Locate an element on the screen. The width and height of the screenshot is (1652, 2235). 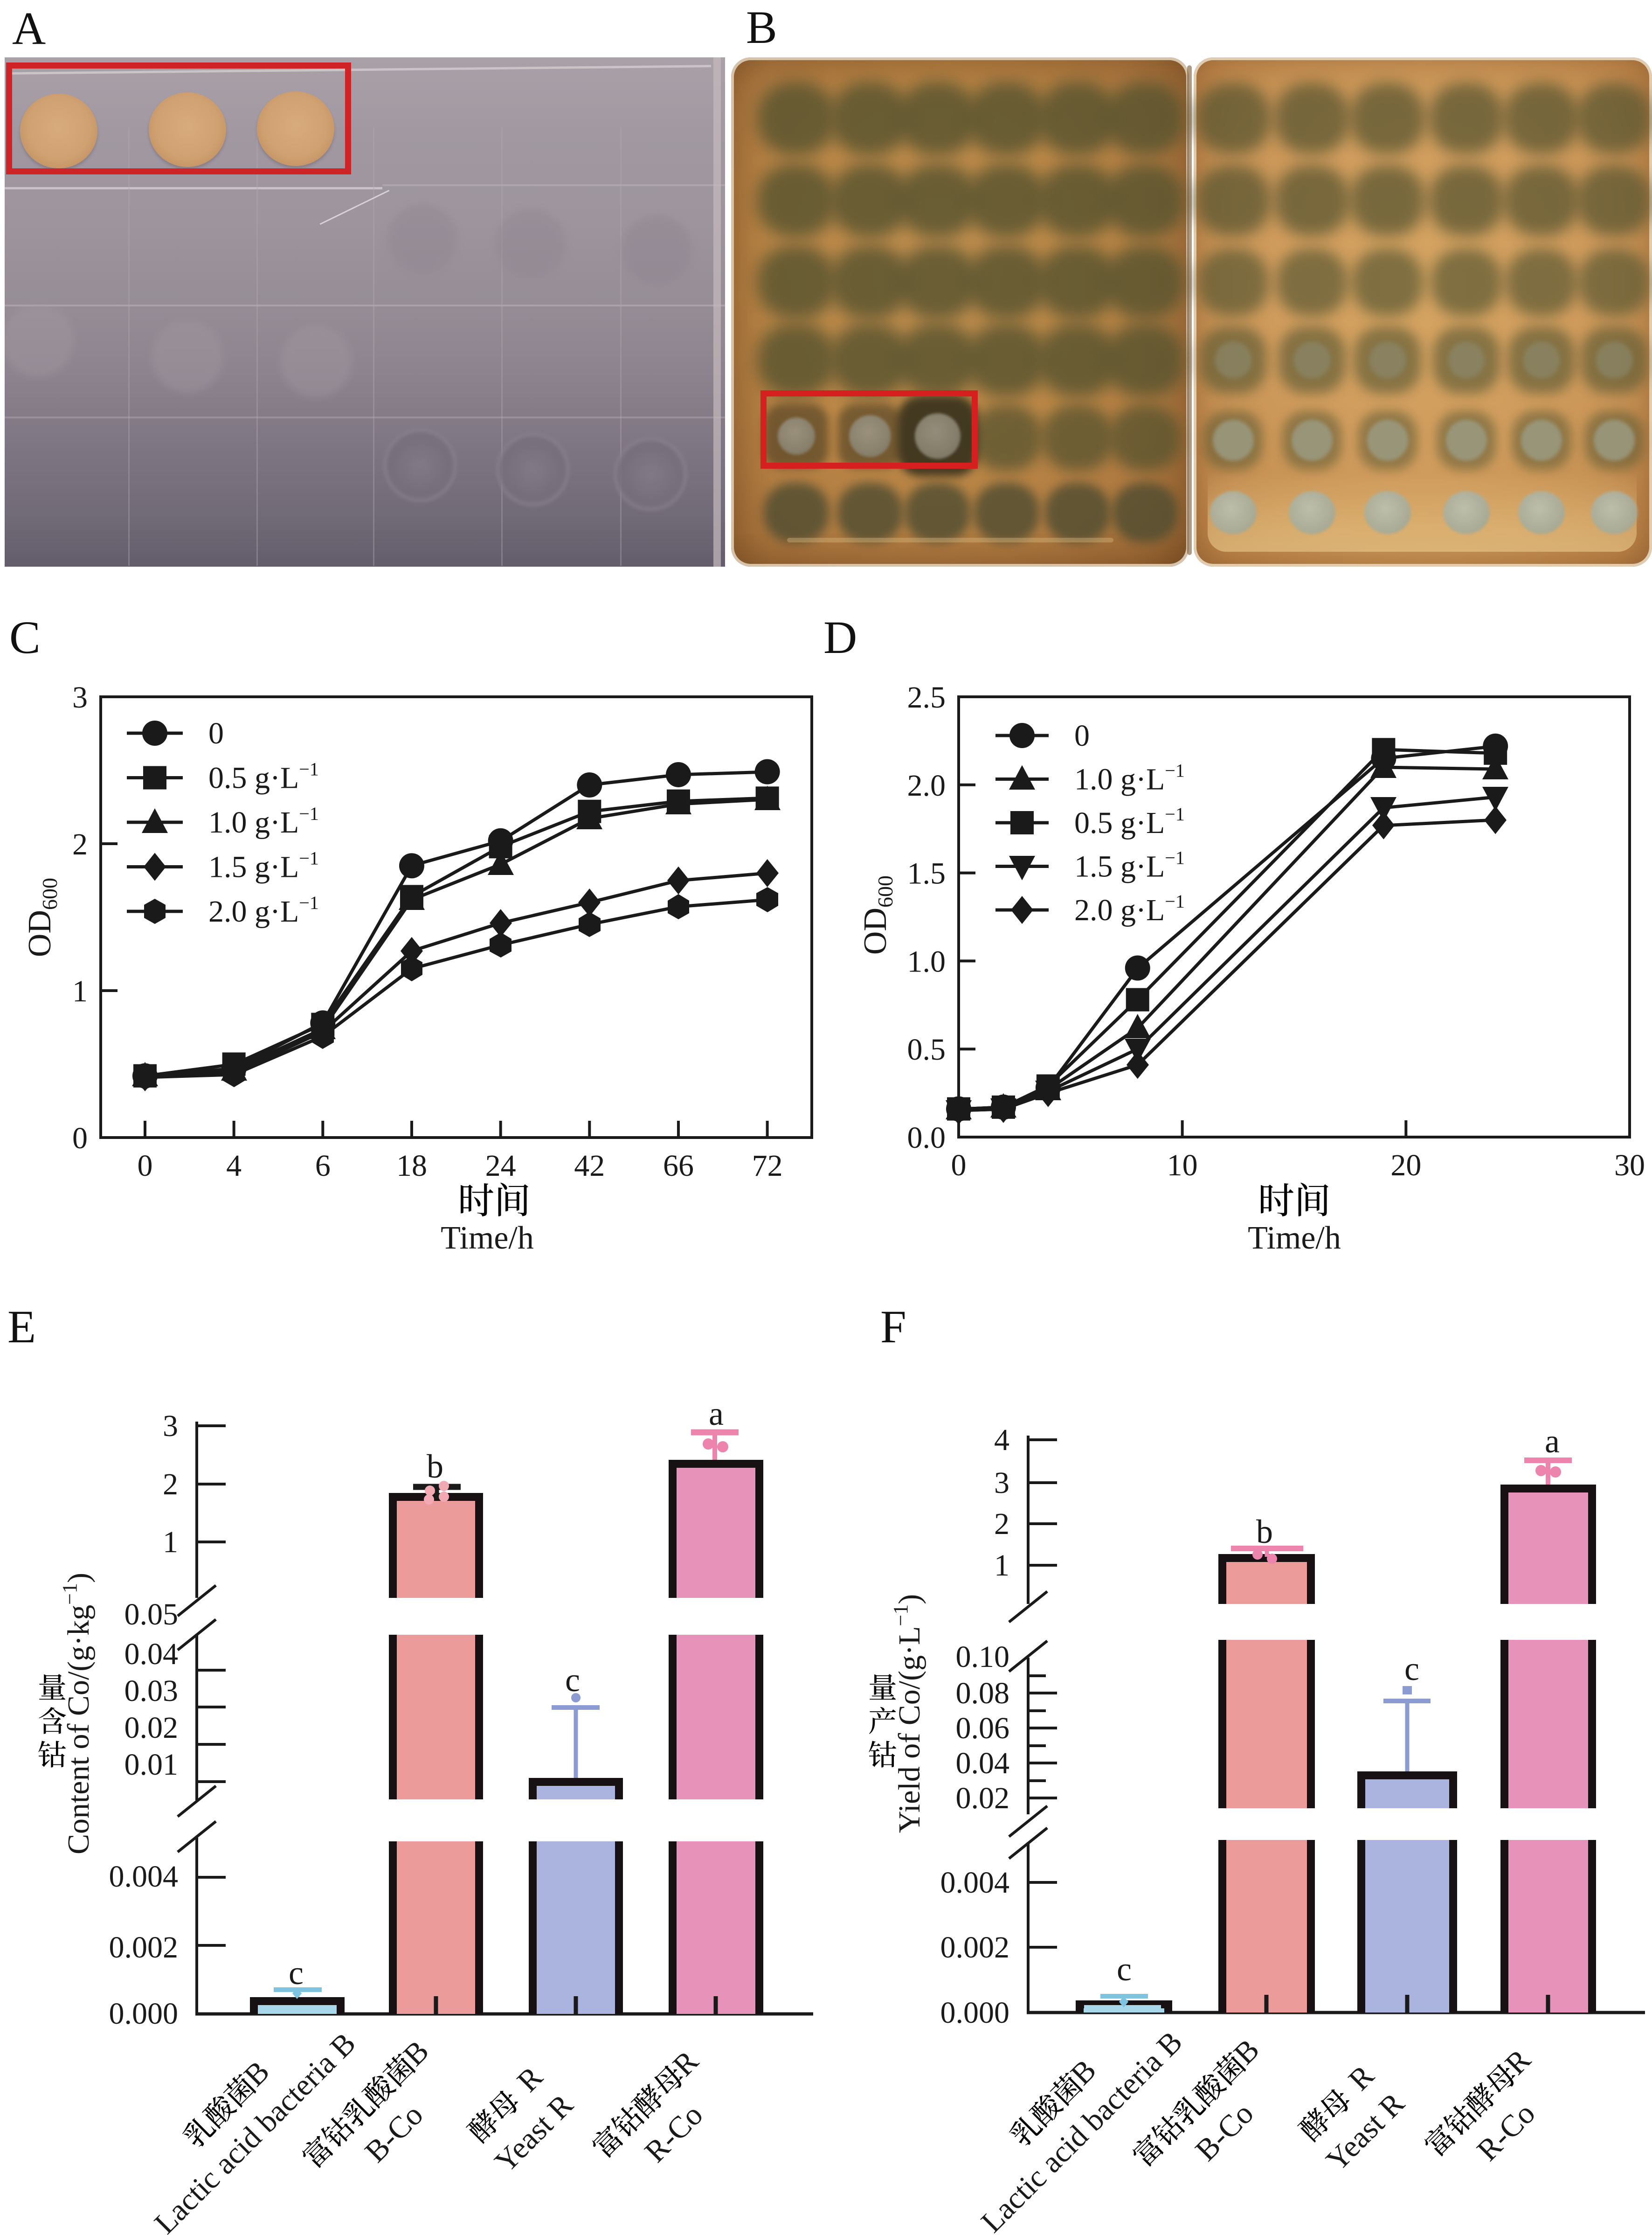
svg-text: Yield of Co/(g·L−1) is located at coordinates (907, 1714).